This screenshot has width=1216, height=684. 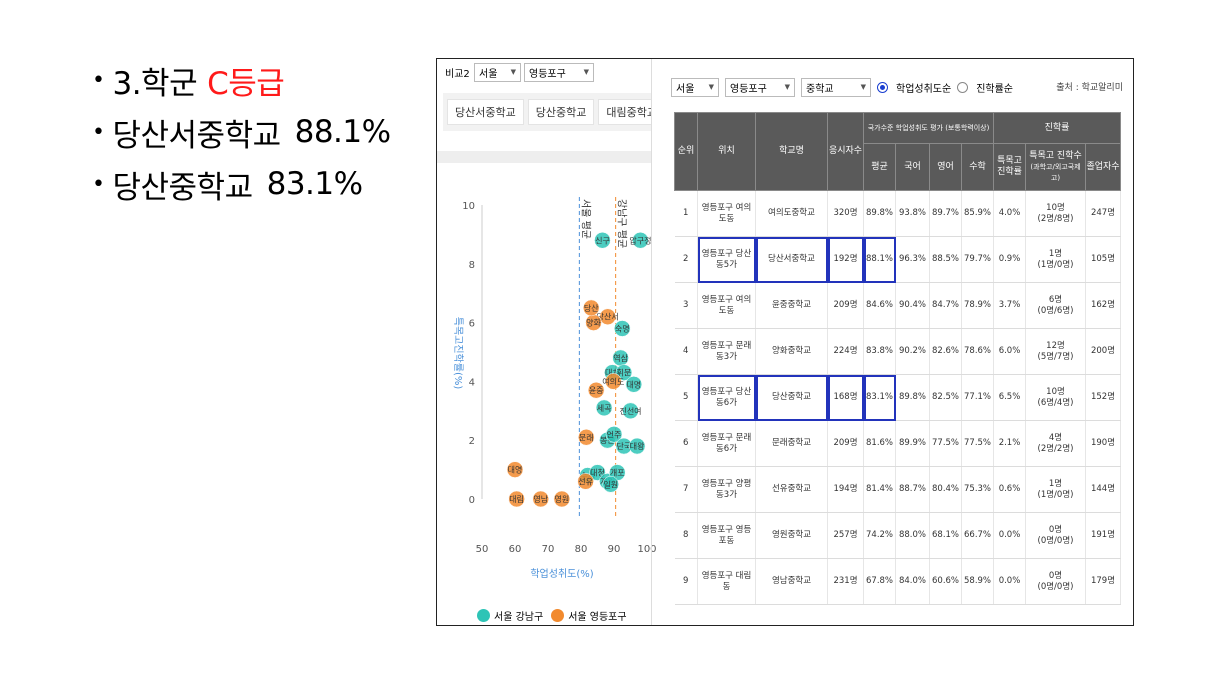 I want to click on sort-radio-progress-label: 진학률순, so click(x=995, y=89).